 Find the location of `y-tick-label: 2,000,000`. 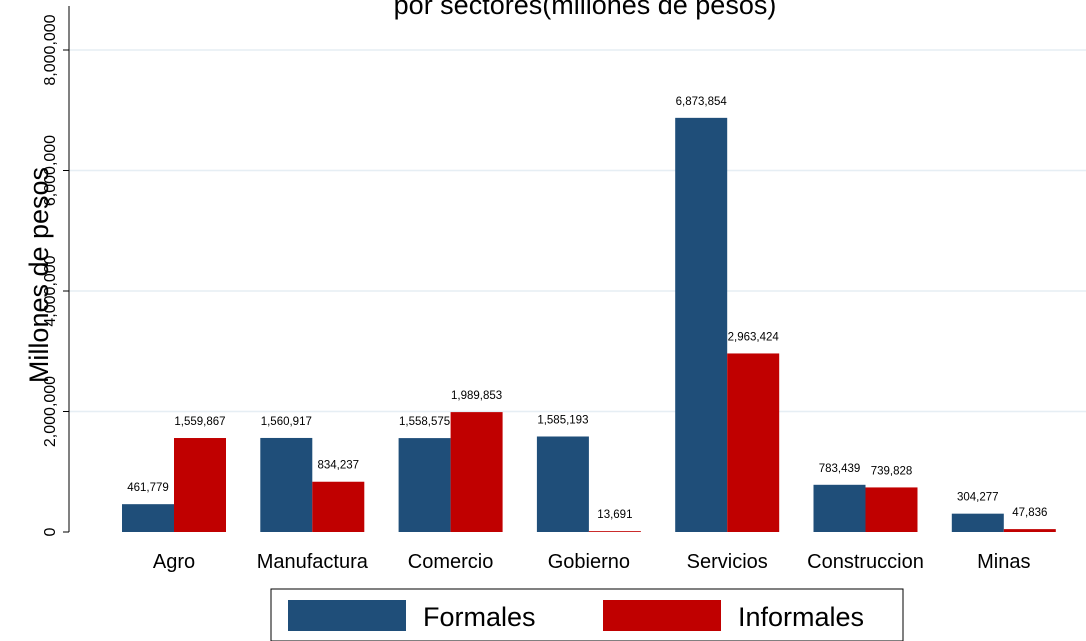

y-tick-label: 2,000,000 is located at coordinates (50, 411).